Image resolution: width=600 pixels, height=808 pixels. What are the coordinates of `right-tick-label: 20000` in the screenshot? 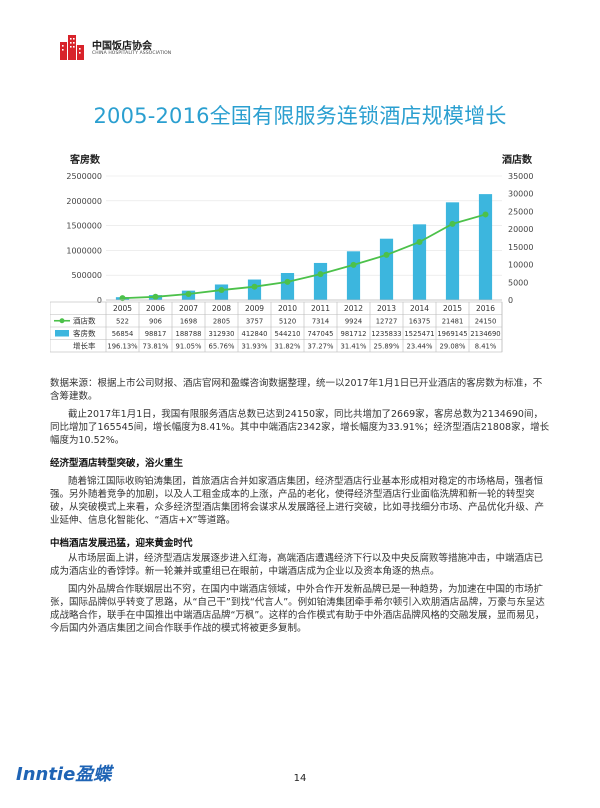 It's located at (520, 229).